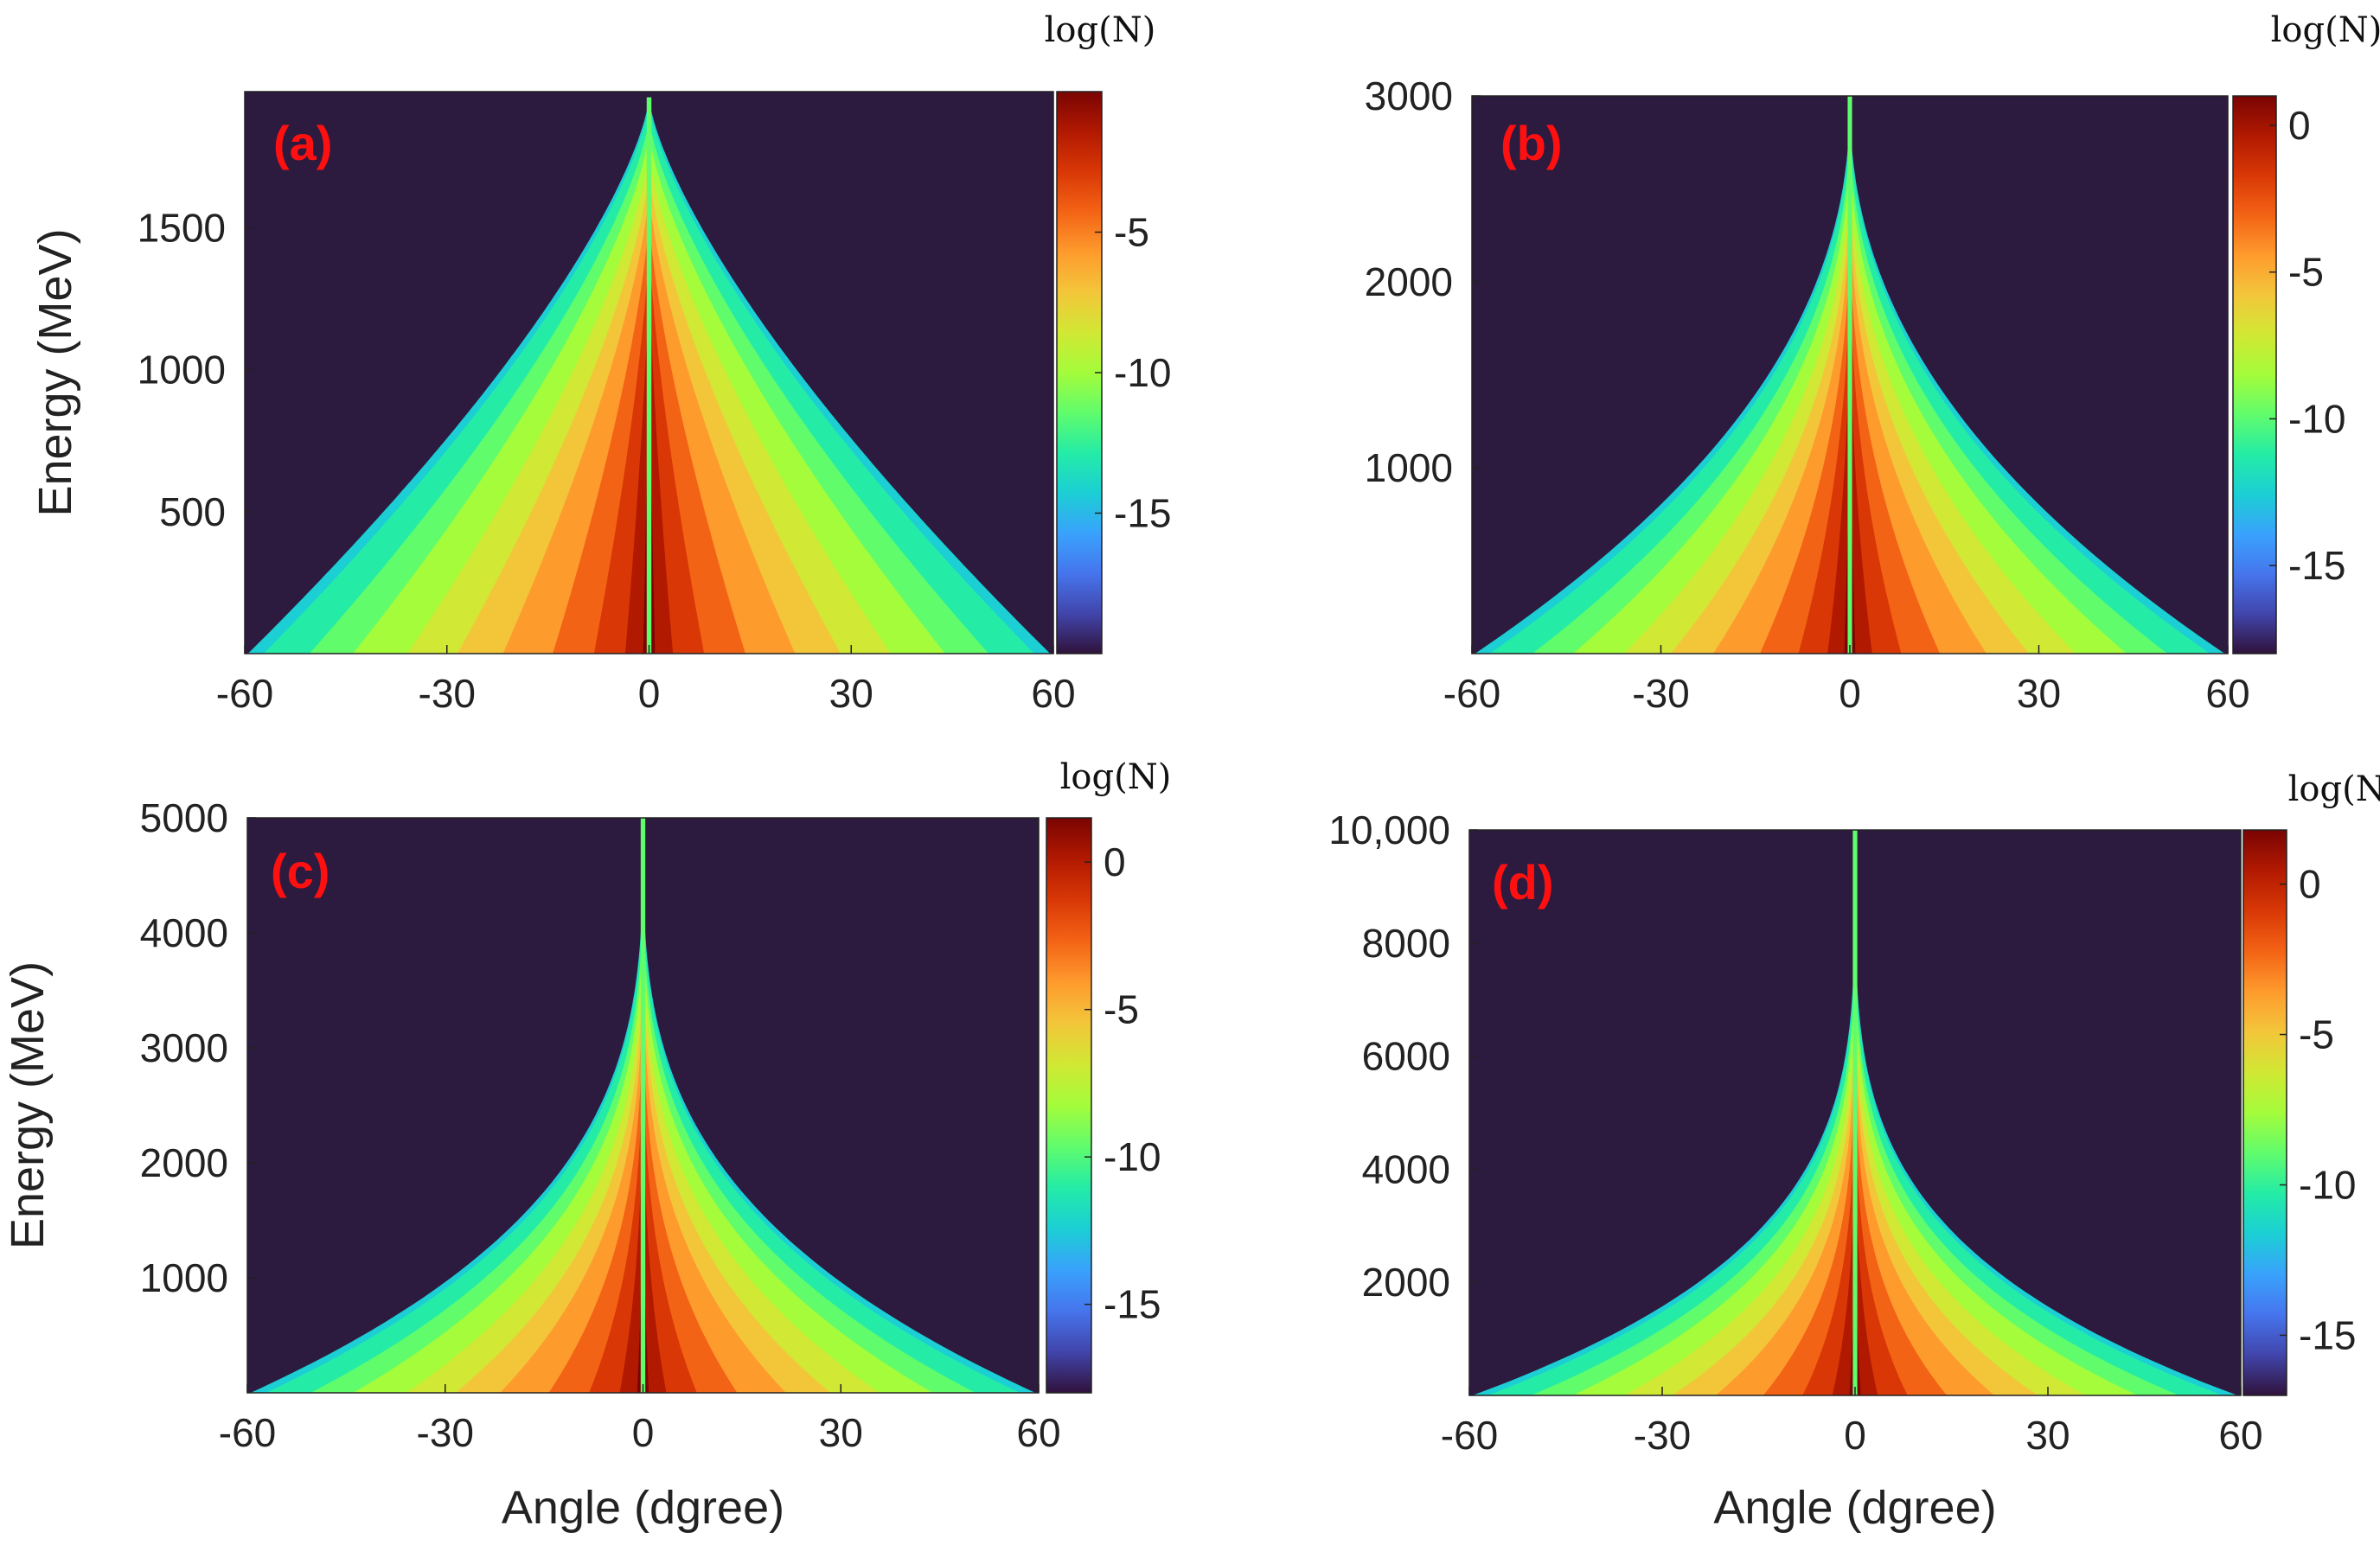 The height and width of the screenshot is (1564, 2380). Describe the element at coordinates (193, 511) in the screenshot. I see `y-tick-label: 500` at that location.